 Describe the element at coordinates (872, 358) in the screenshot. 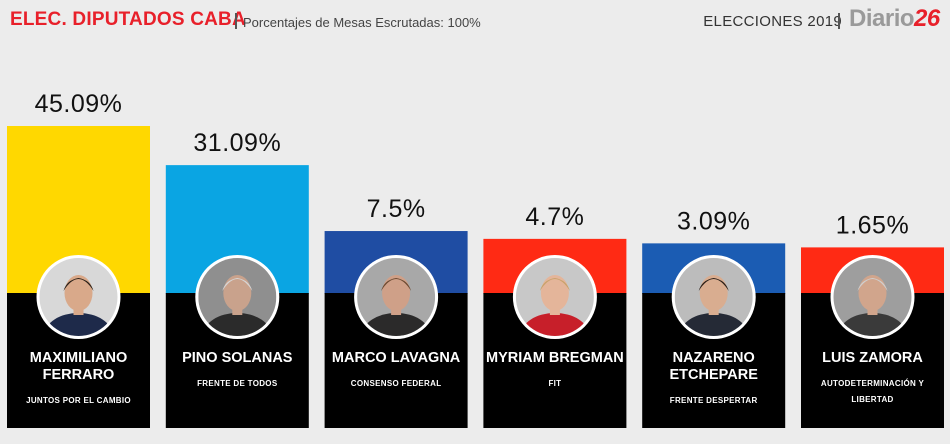

I see `candidate-name: LUIS ZAMORA` at that location.